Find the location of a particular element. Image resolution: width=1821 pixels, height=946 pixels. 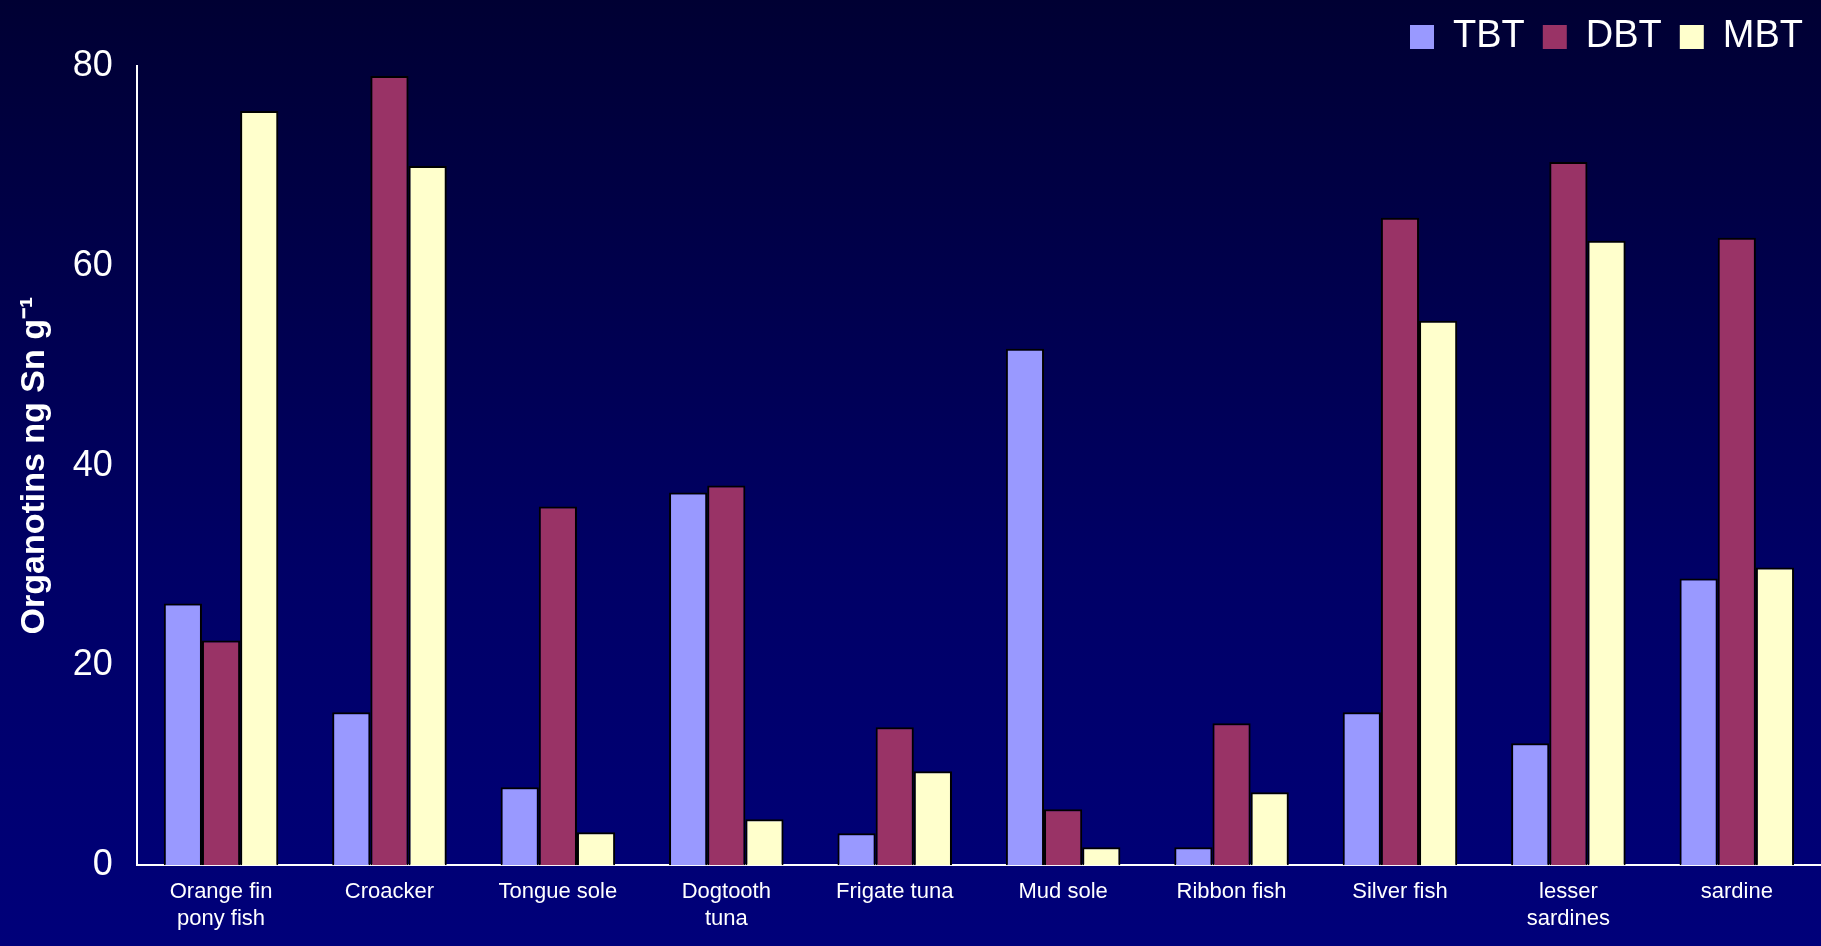

x-tick-label: sardine is located at coordinates (1736, 891).